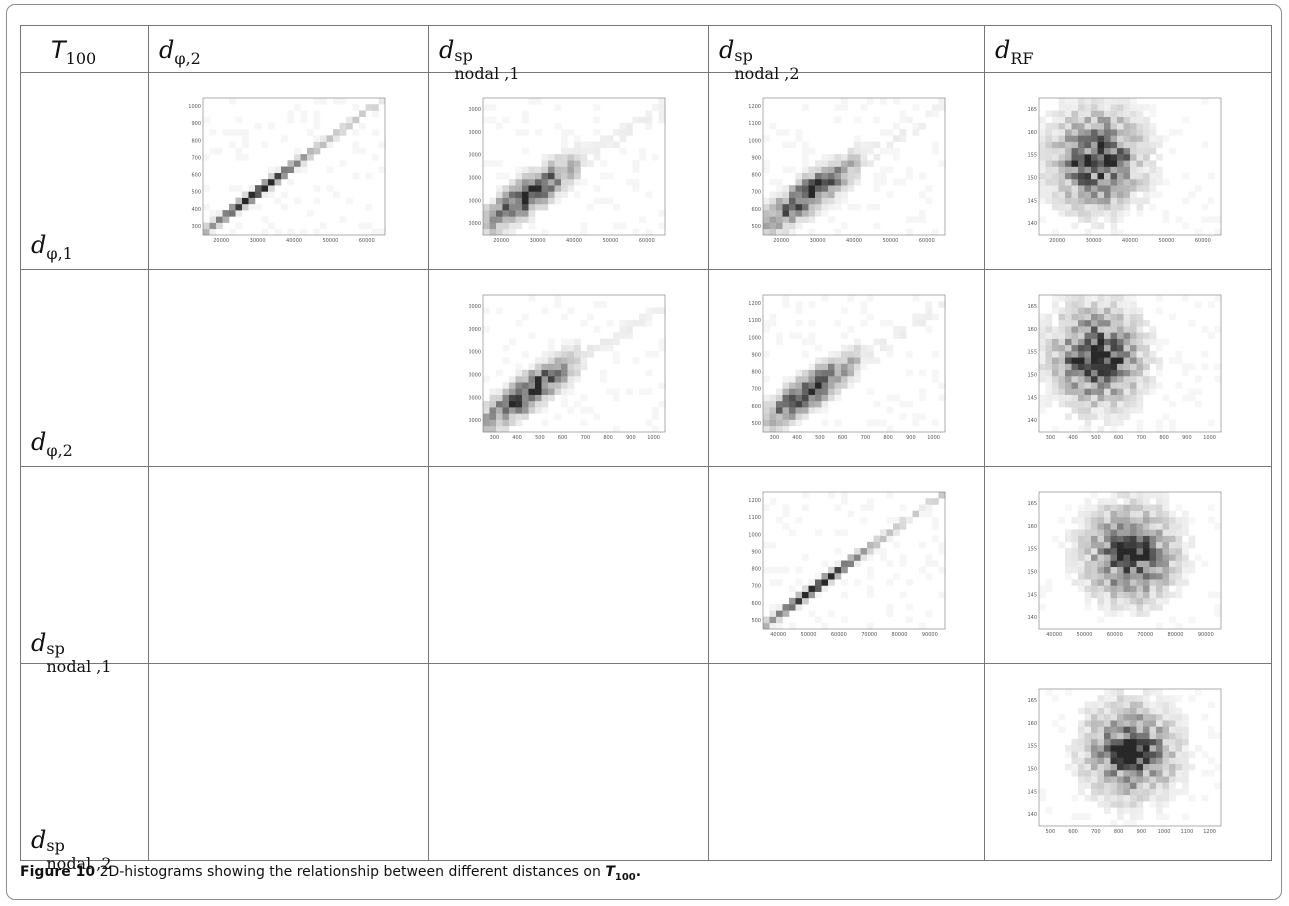 This screenshot has width=1289, height=906. What do you see at coordinates (1119, 438) in the screenshot?
I see `x-tick-label: 600` at bounding box center [1119, 438].